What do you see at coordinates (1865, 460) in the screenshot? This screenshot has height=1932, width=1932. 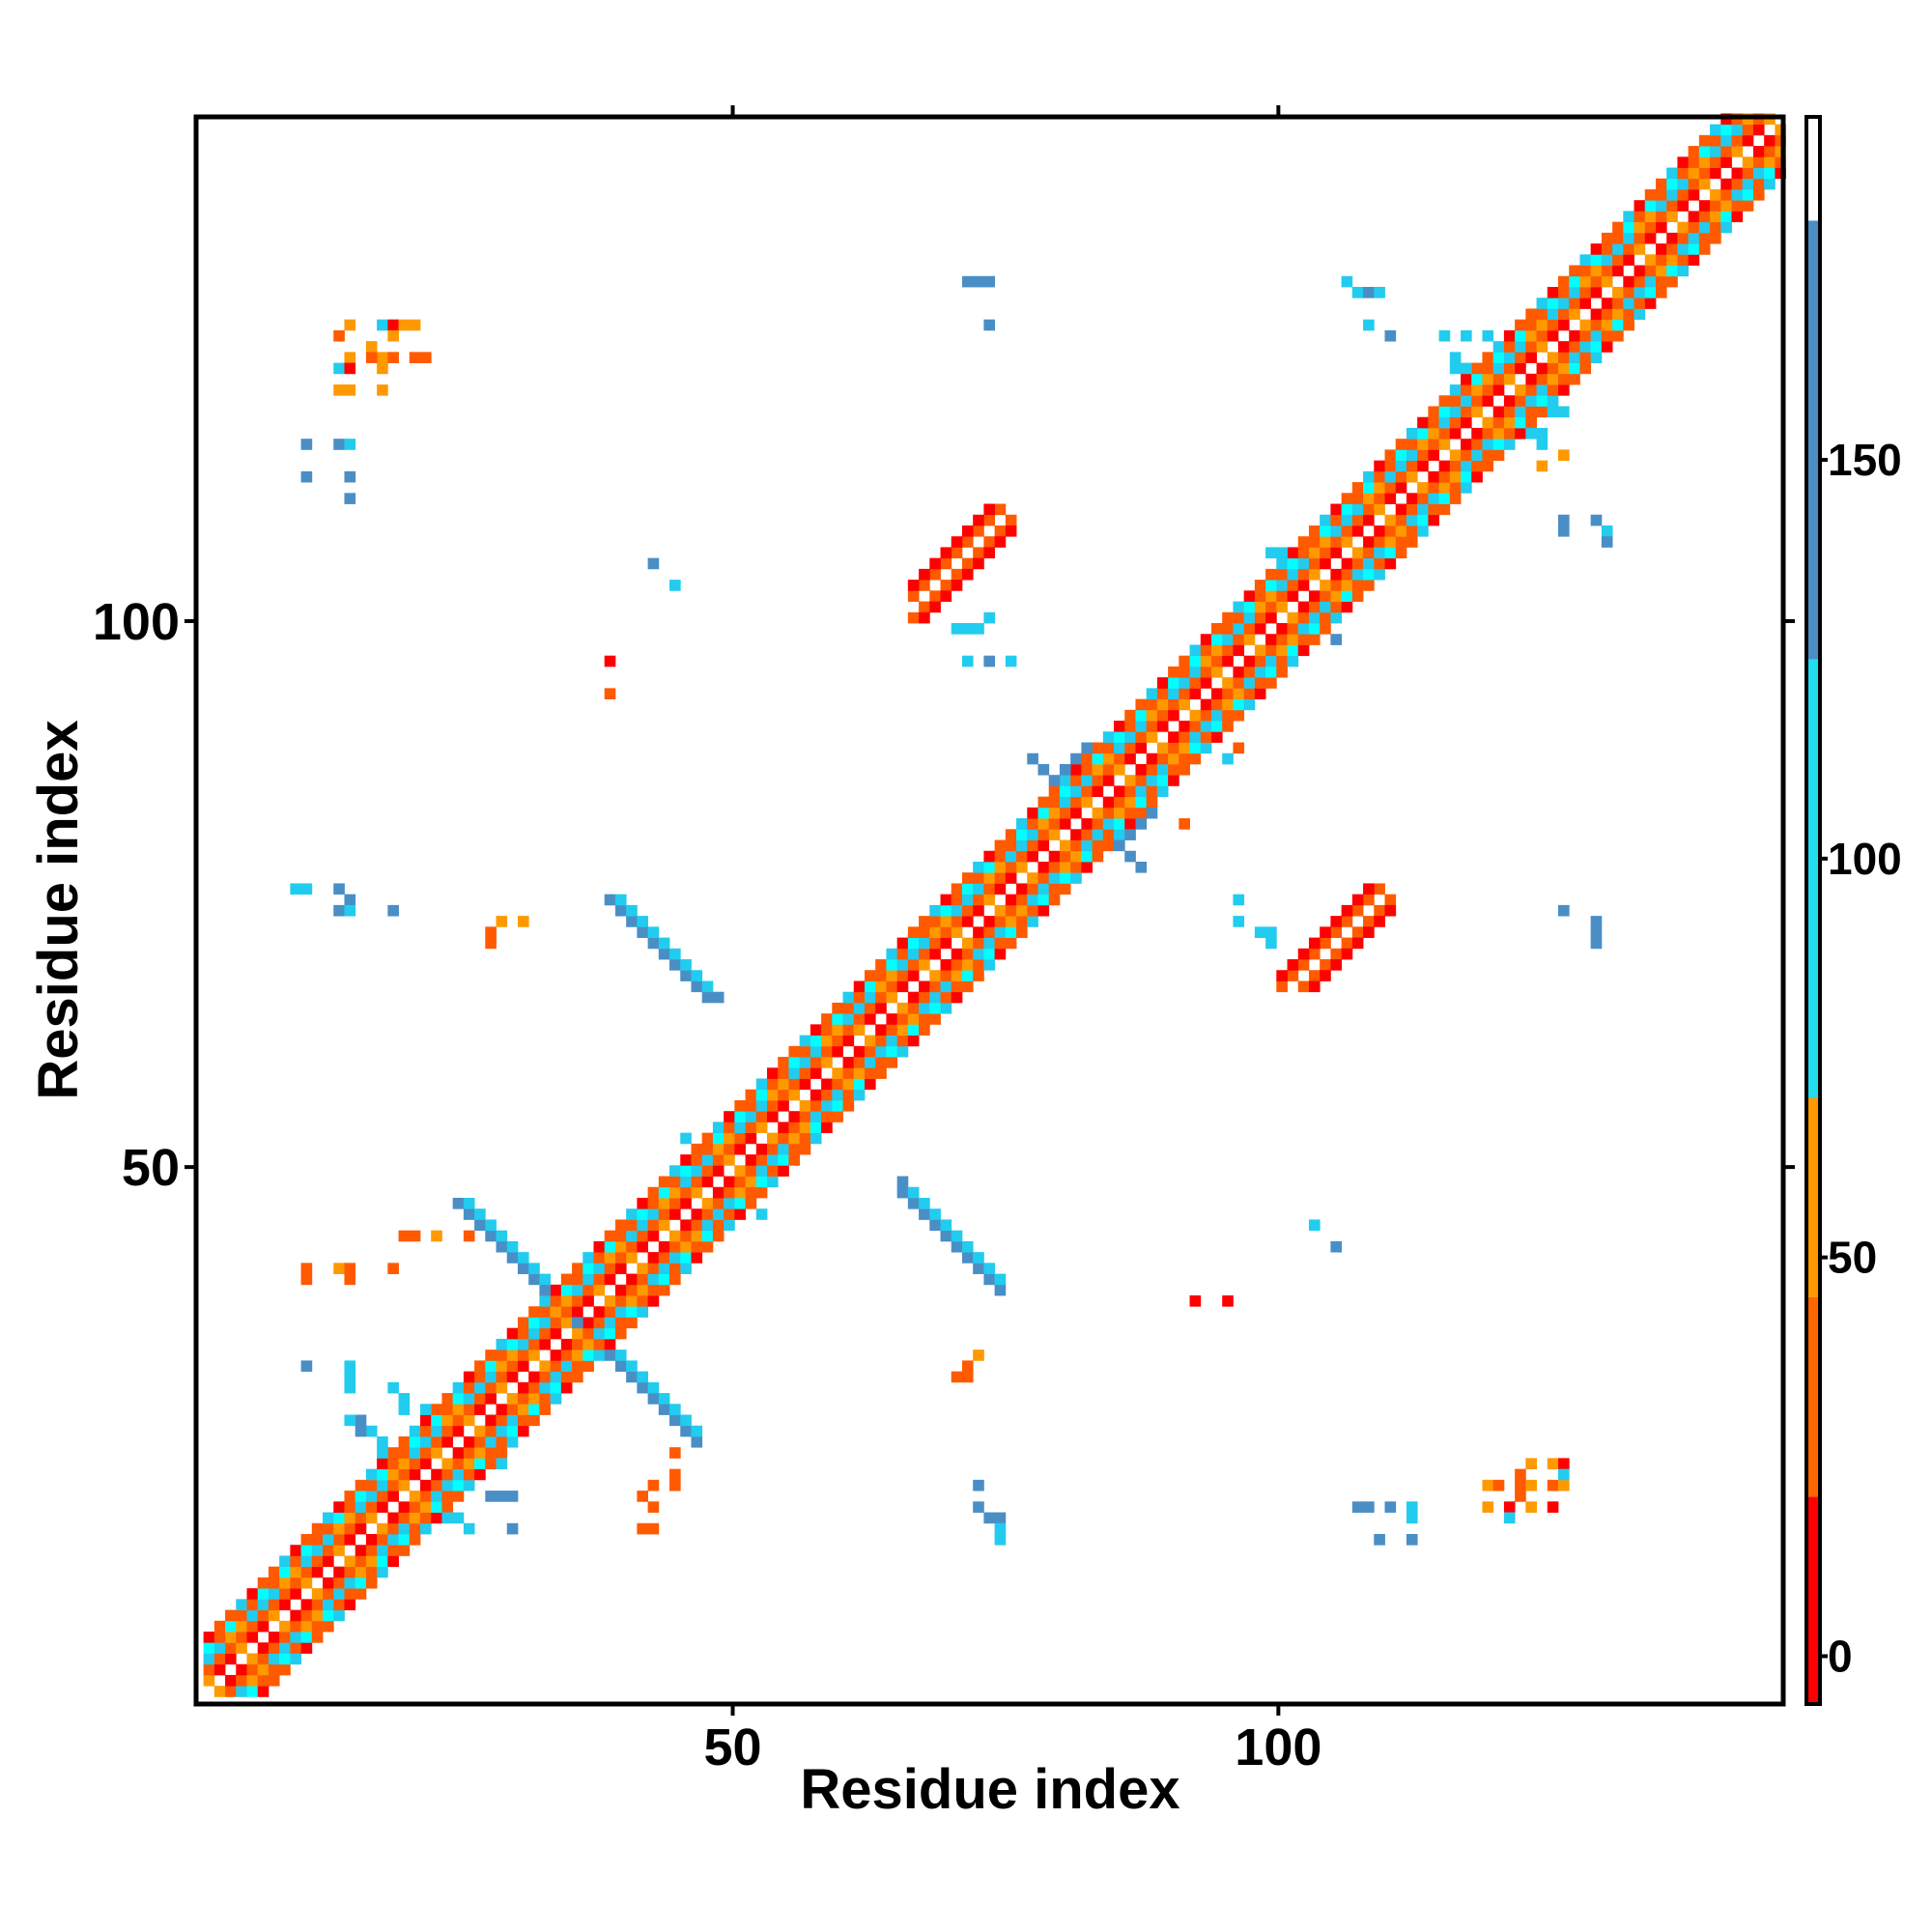 I see `colorbar-tick-label: 150` at bounding box center [1865, 460].